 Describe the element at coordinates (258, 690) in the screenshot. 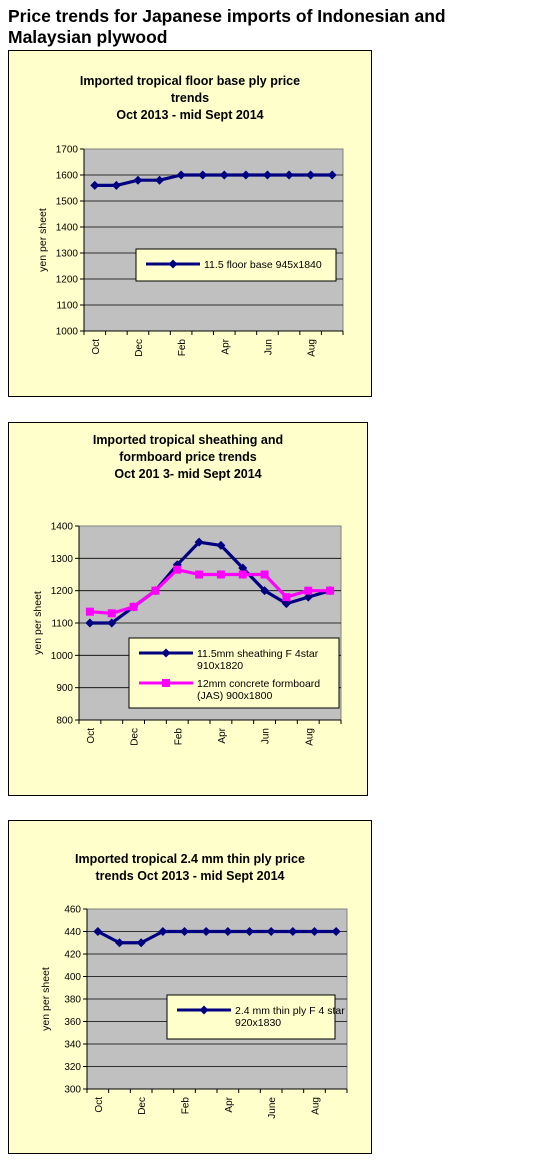

I see `legend-label: 12mm concrete formboard (JAS) 900x1800` at that location.